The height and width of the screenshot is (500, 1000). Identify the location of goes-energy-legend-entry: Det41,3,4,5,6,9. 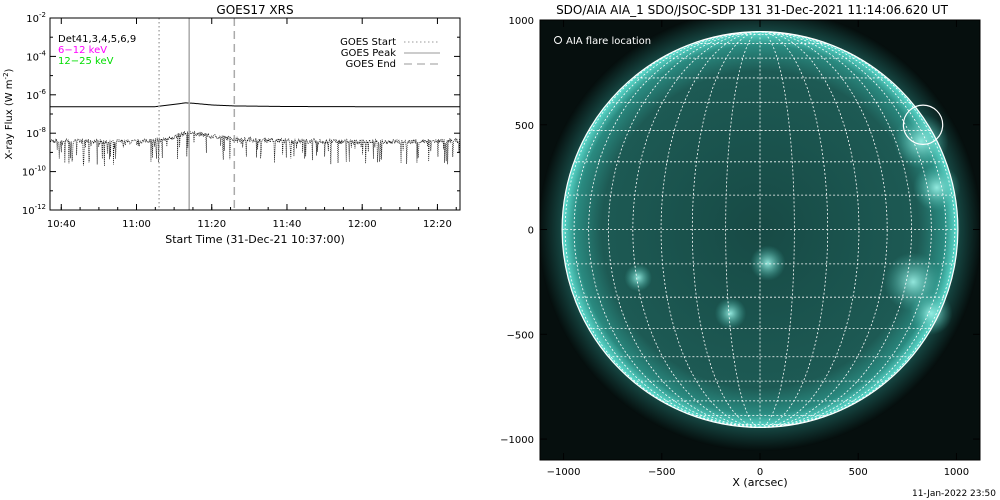
(97, 39).